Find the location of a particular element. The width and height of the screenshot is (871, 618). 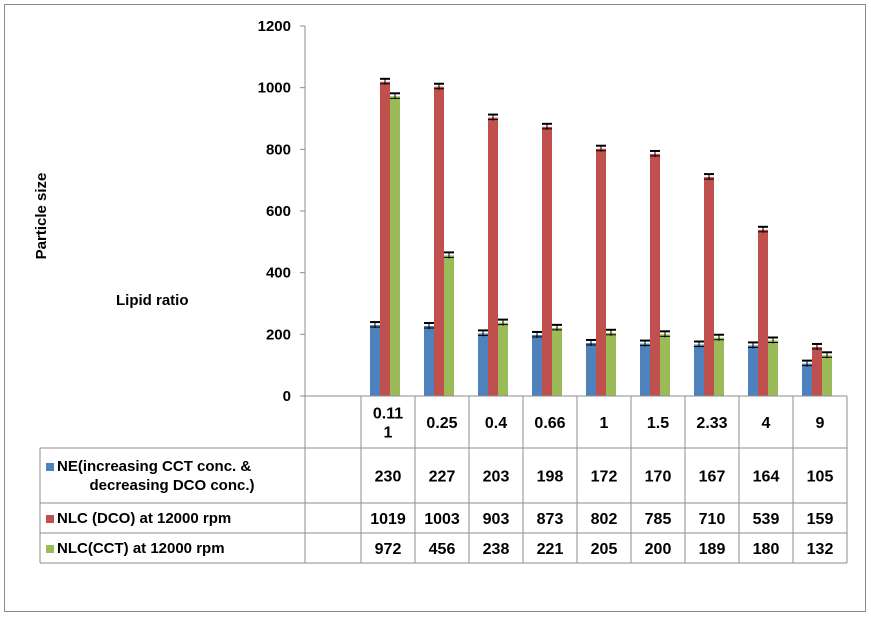

data-label: 230 is located at coordinates (388, 477).